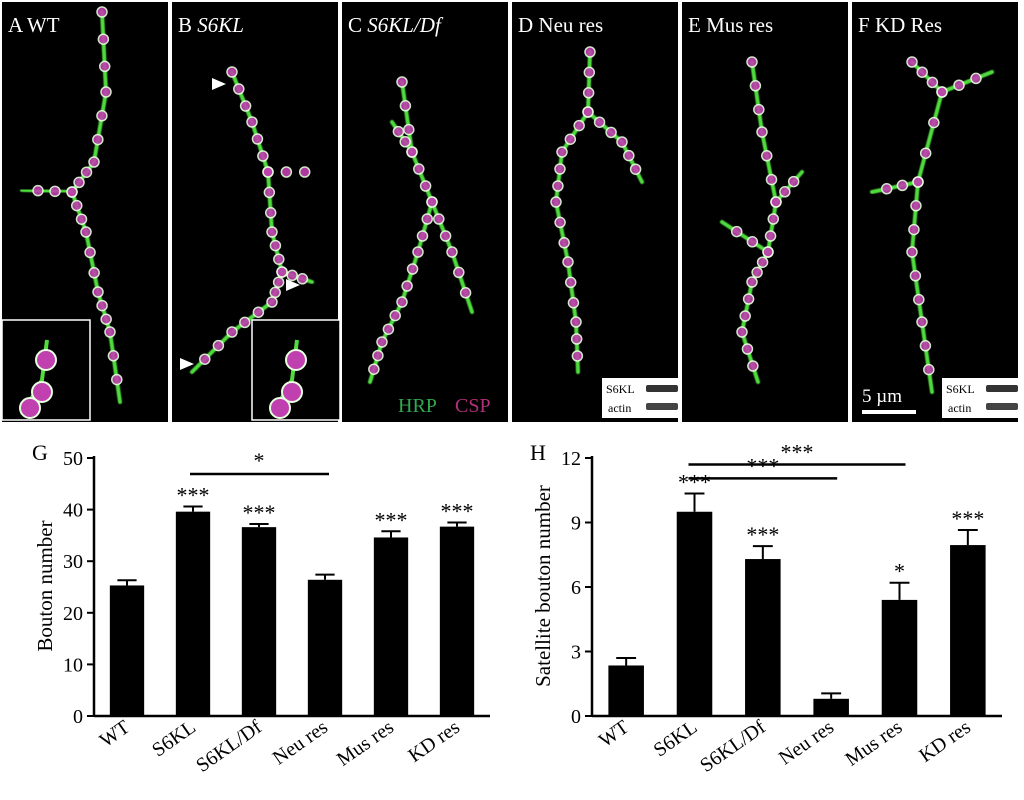  I want to click on y-axis-label: Satellite bouton number, so click(543, 586).